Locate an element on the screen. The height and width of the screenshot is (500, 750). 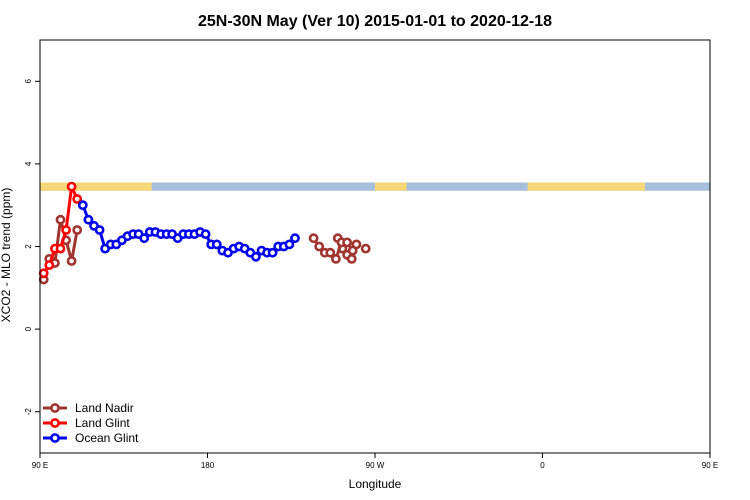
y-tick-label: -2 is located at coordinates (28, 412).